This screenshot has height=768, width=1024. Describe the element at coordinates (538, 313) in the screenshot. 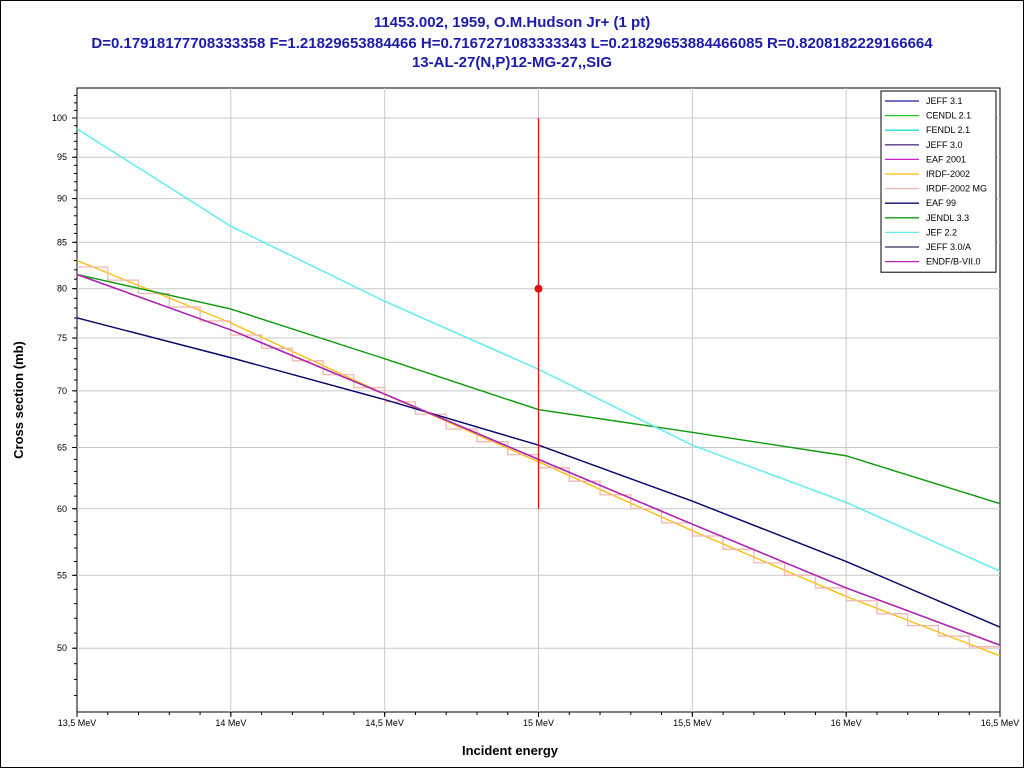

I see `experimental-points` at that location.